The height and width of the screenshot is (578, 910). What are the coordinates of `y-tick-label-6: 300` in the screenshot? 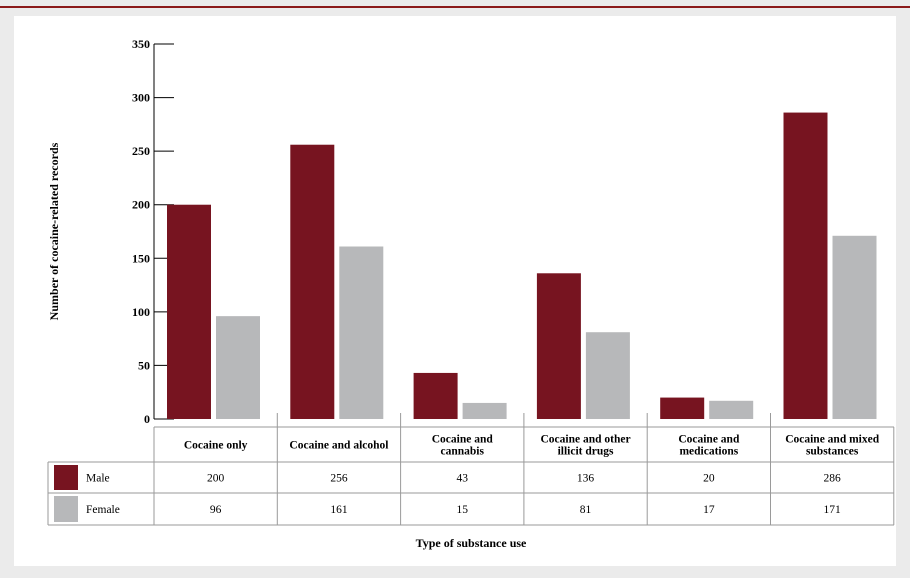 It's located at (141, 98).